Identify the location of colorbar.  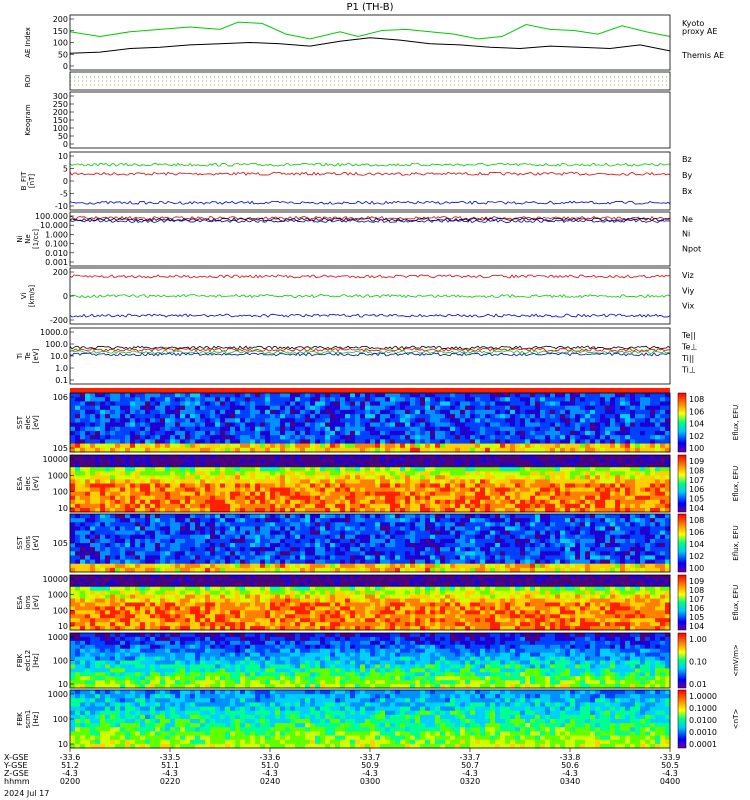
(682, 483).